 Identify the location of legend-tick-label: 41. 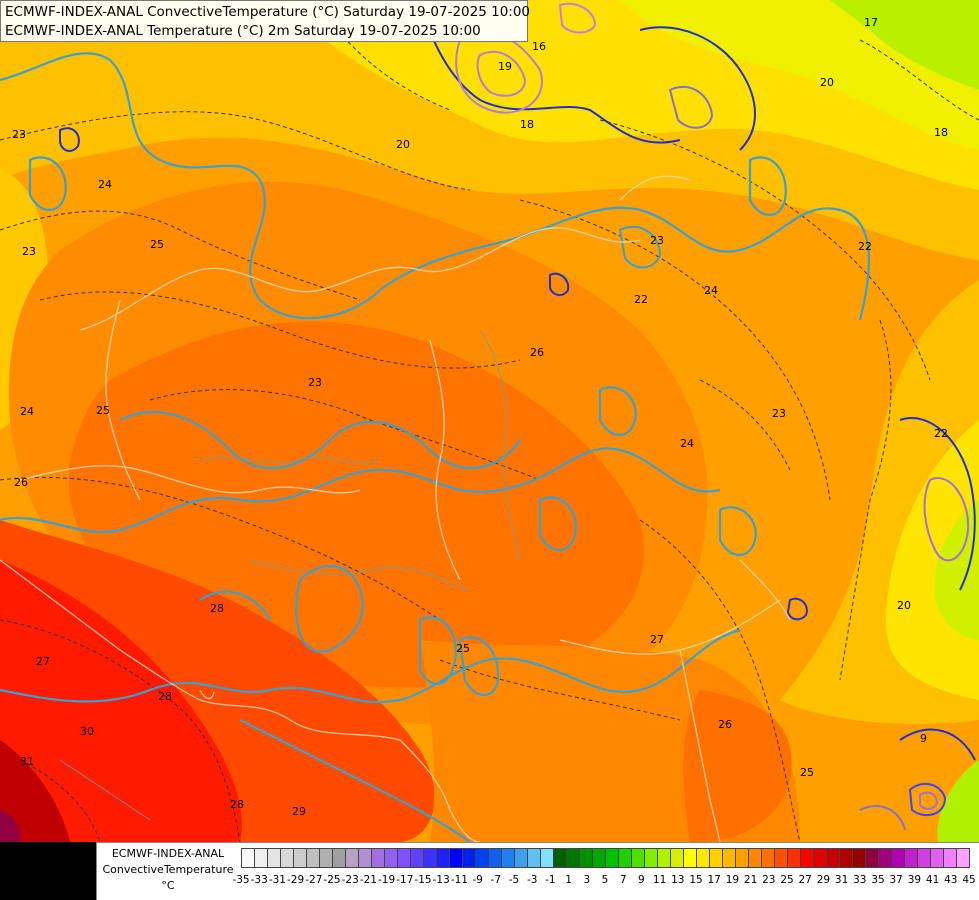
(932, 880).